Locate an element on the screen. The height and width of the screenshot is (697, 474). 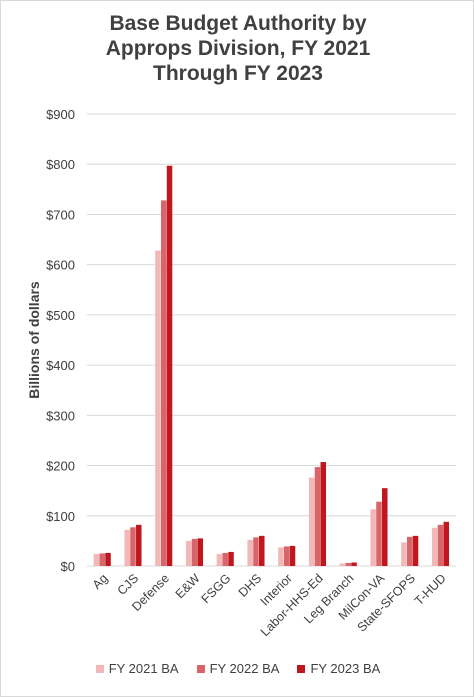
chart-title-line-2: Approps Division, FY 2021 is located at coordinates (238, 48).